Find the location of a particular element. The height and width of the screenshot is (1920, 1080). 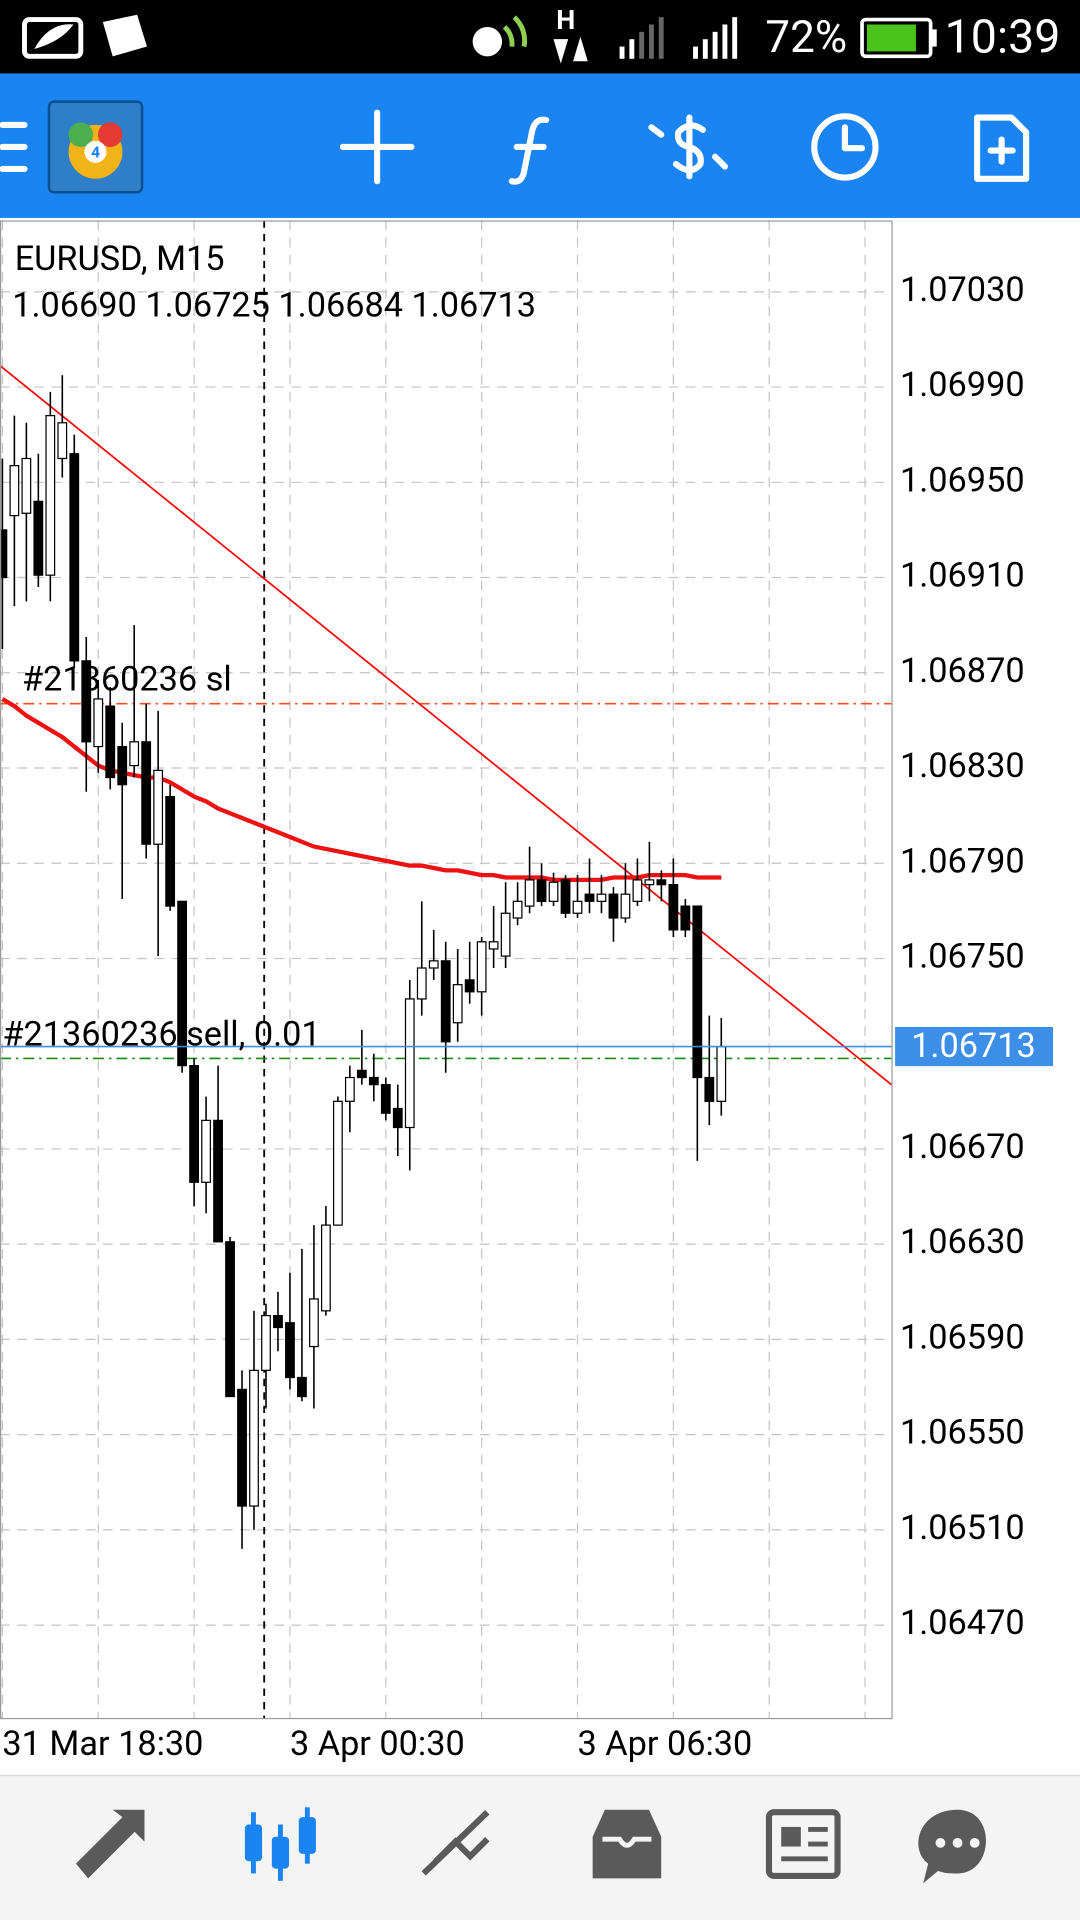

svg-text: 4 is located at coordinates (95, 151).